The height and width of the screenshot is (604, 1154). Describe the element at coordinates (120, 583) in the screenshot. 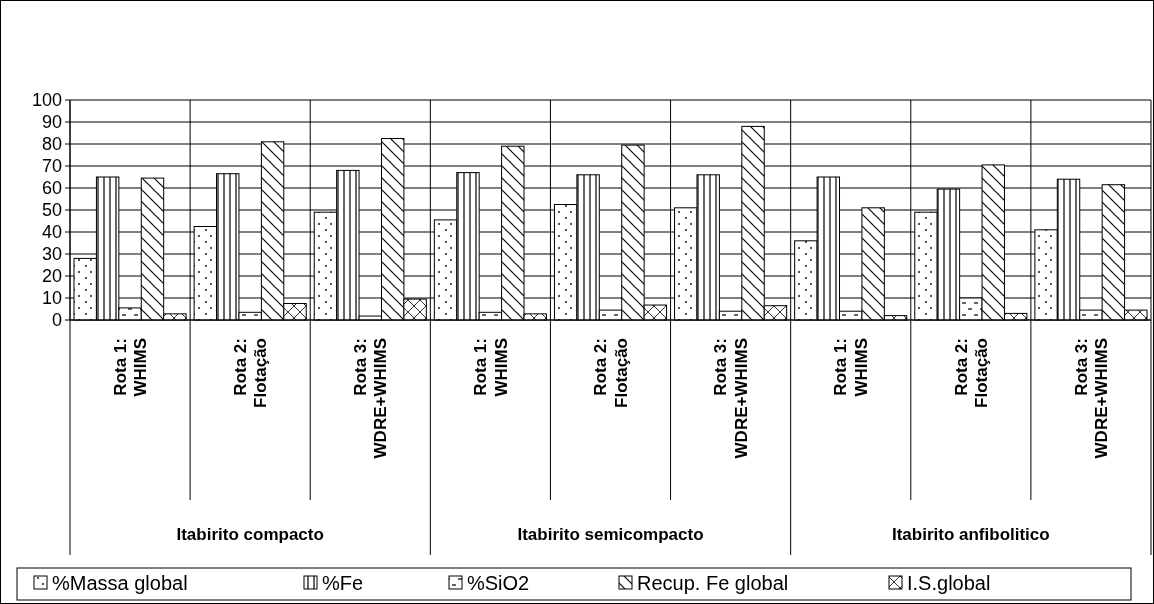

I see `legend-label: %Massa global` at that location.